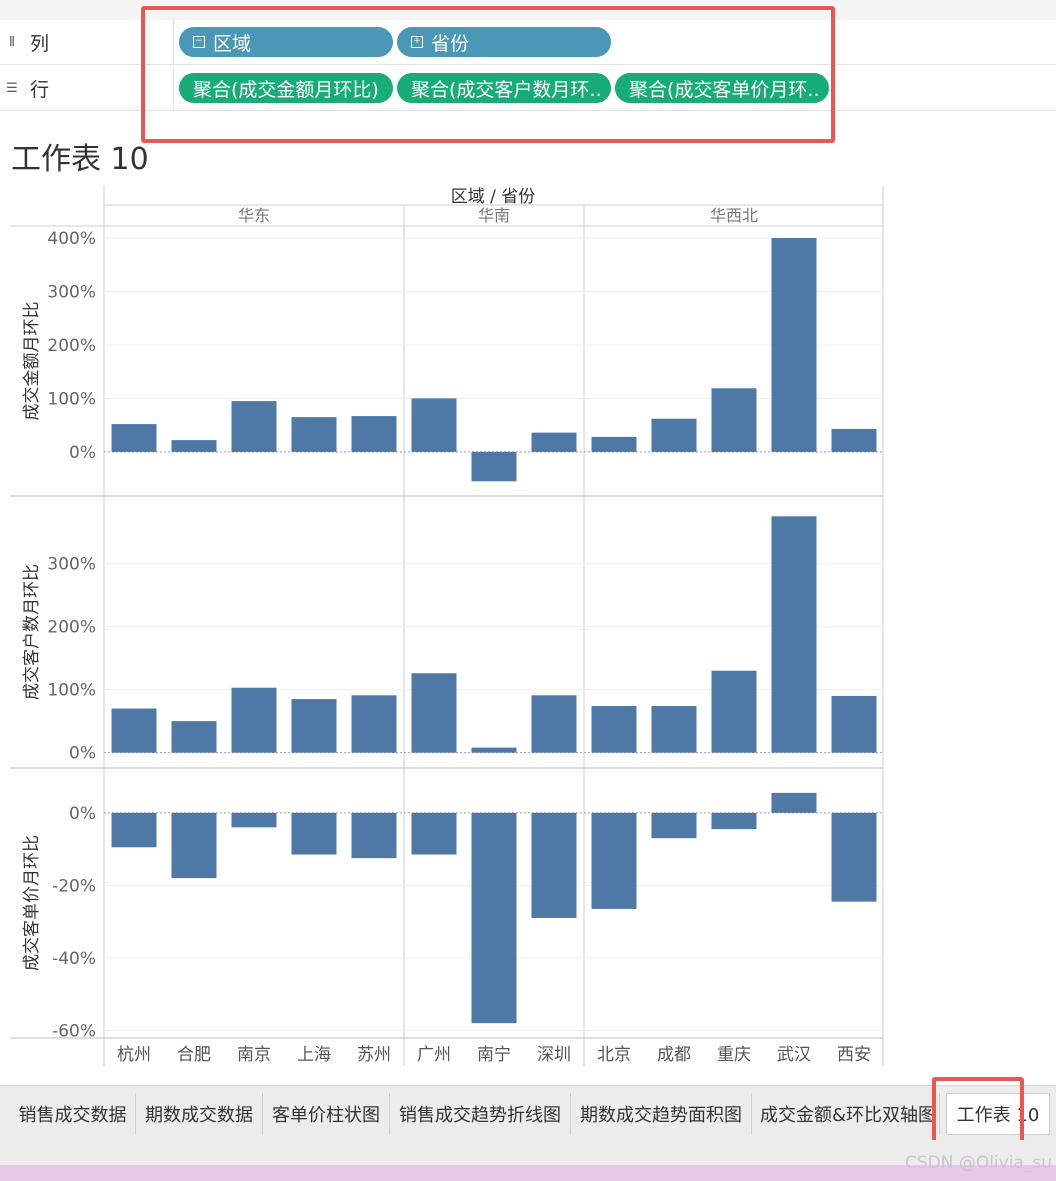 The image size is (1056, 1181). I want to click on y-axis-label: 成交客单价月环比, so click(32, 903).